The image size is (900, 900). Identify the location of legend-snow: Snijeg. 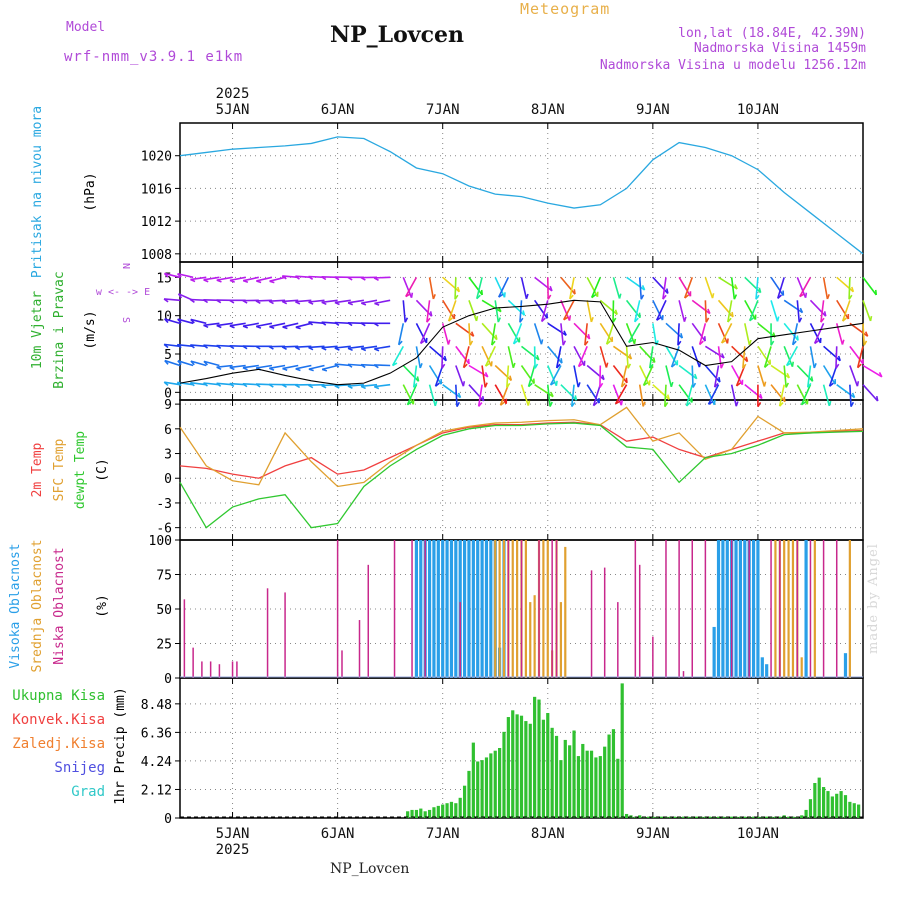
(79, 768).